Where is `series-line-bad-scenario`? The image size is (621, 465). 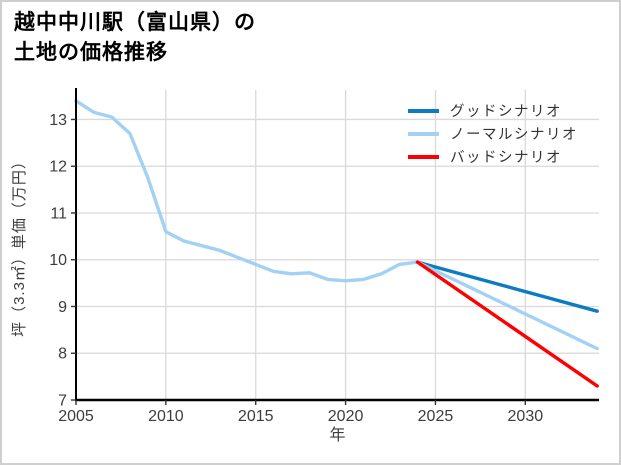
series-line-bad-scenario is located at coordinates (507, 324).